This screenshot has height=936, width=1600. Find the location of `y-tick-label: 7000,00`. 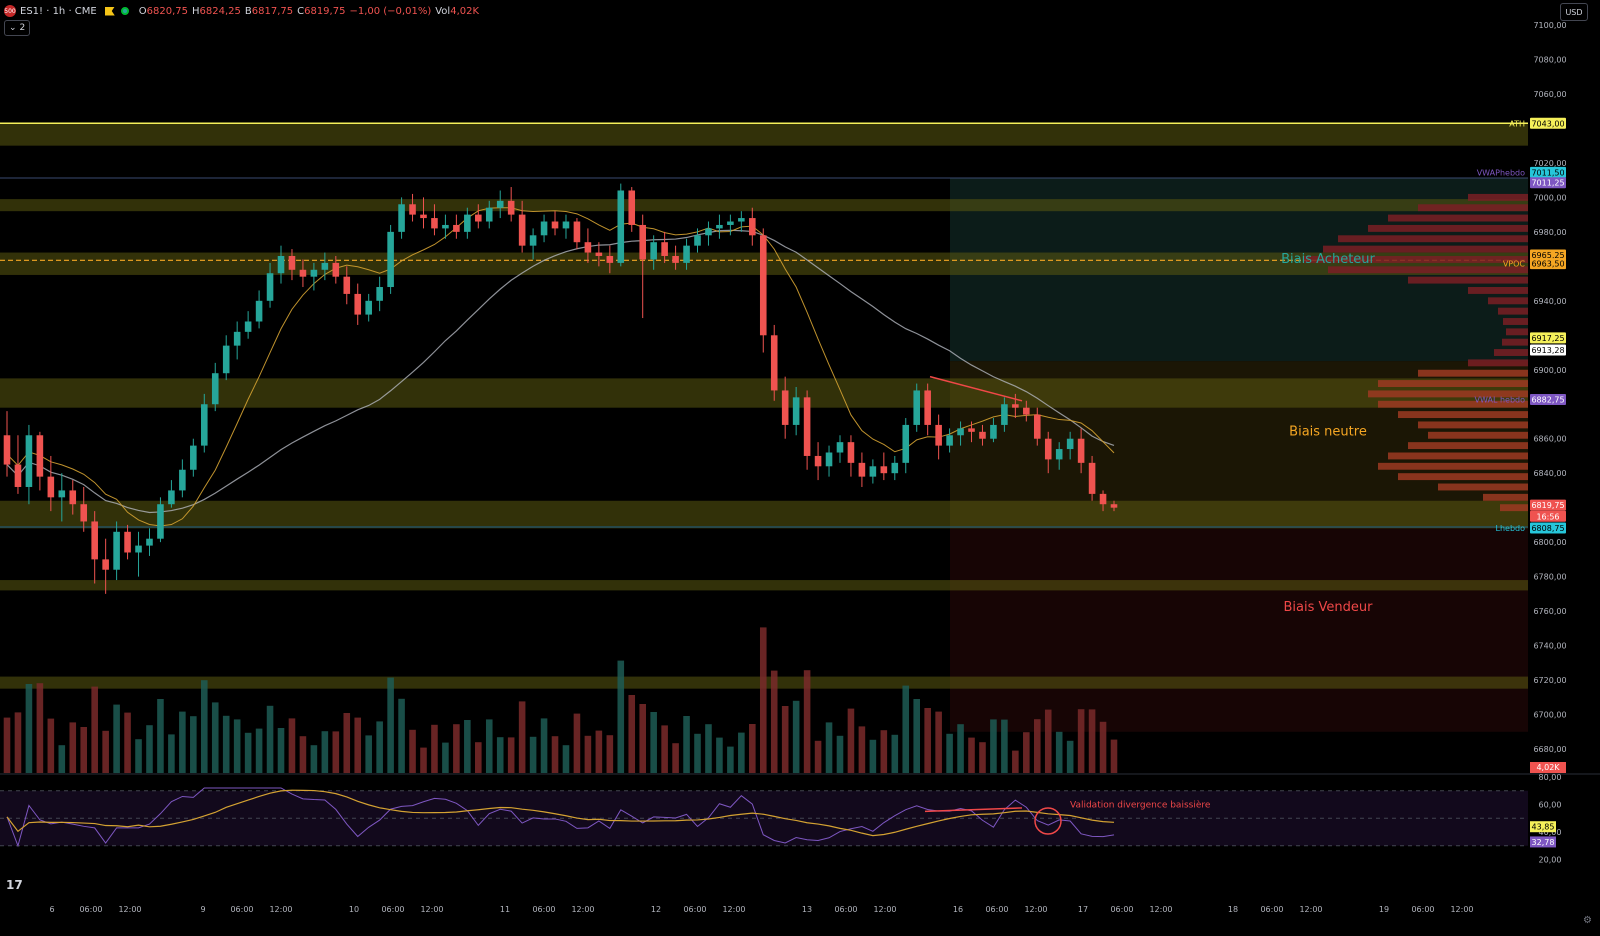

y-tick-label: 7000,00 is located at coordinates (1549, 197).